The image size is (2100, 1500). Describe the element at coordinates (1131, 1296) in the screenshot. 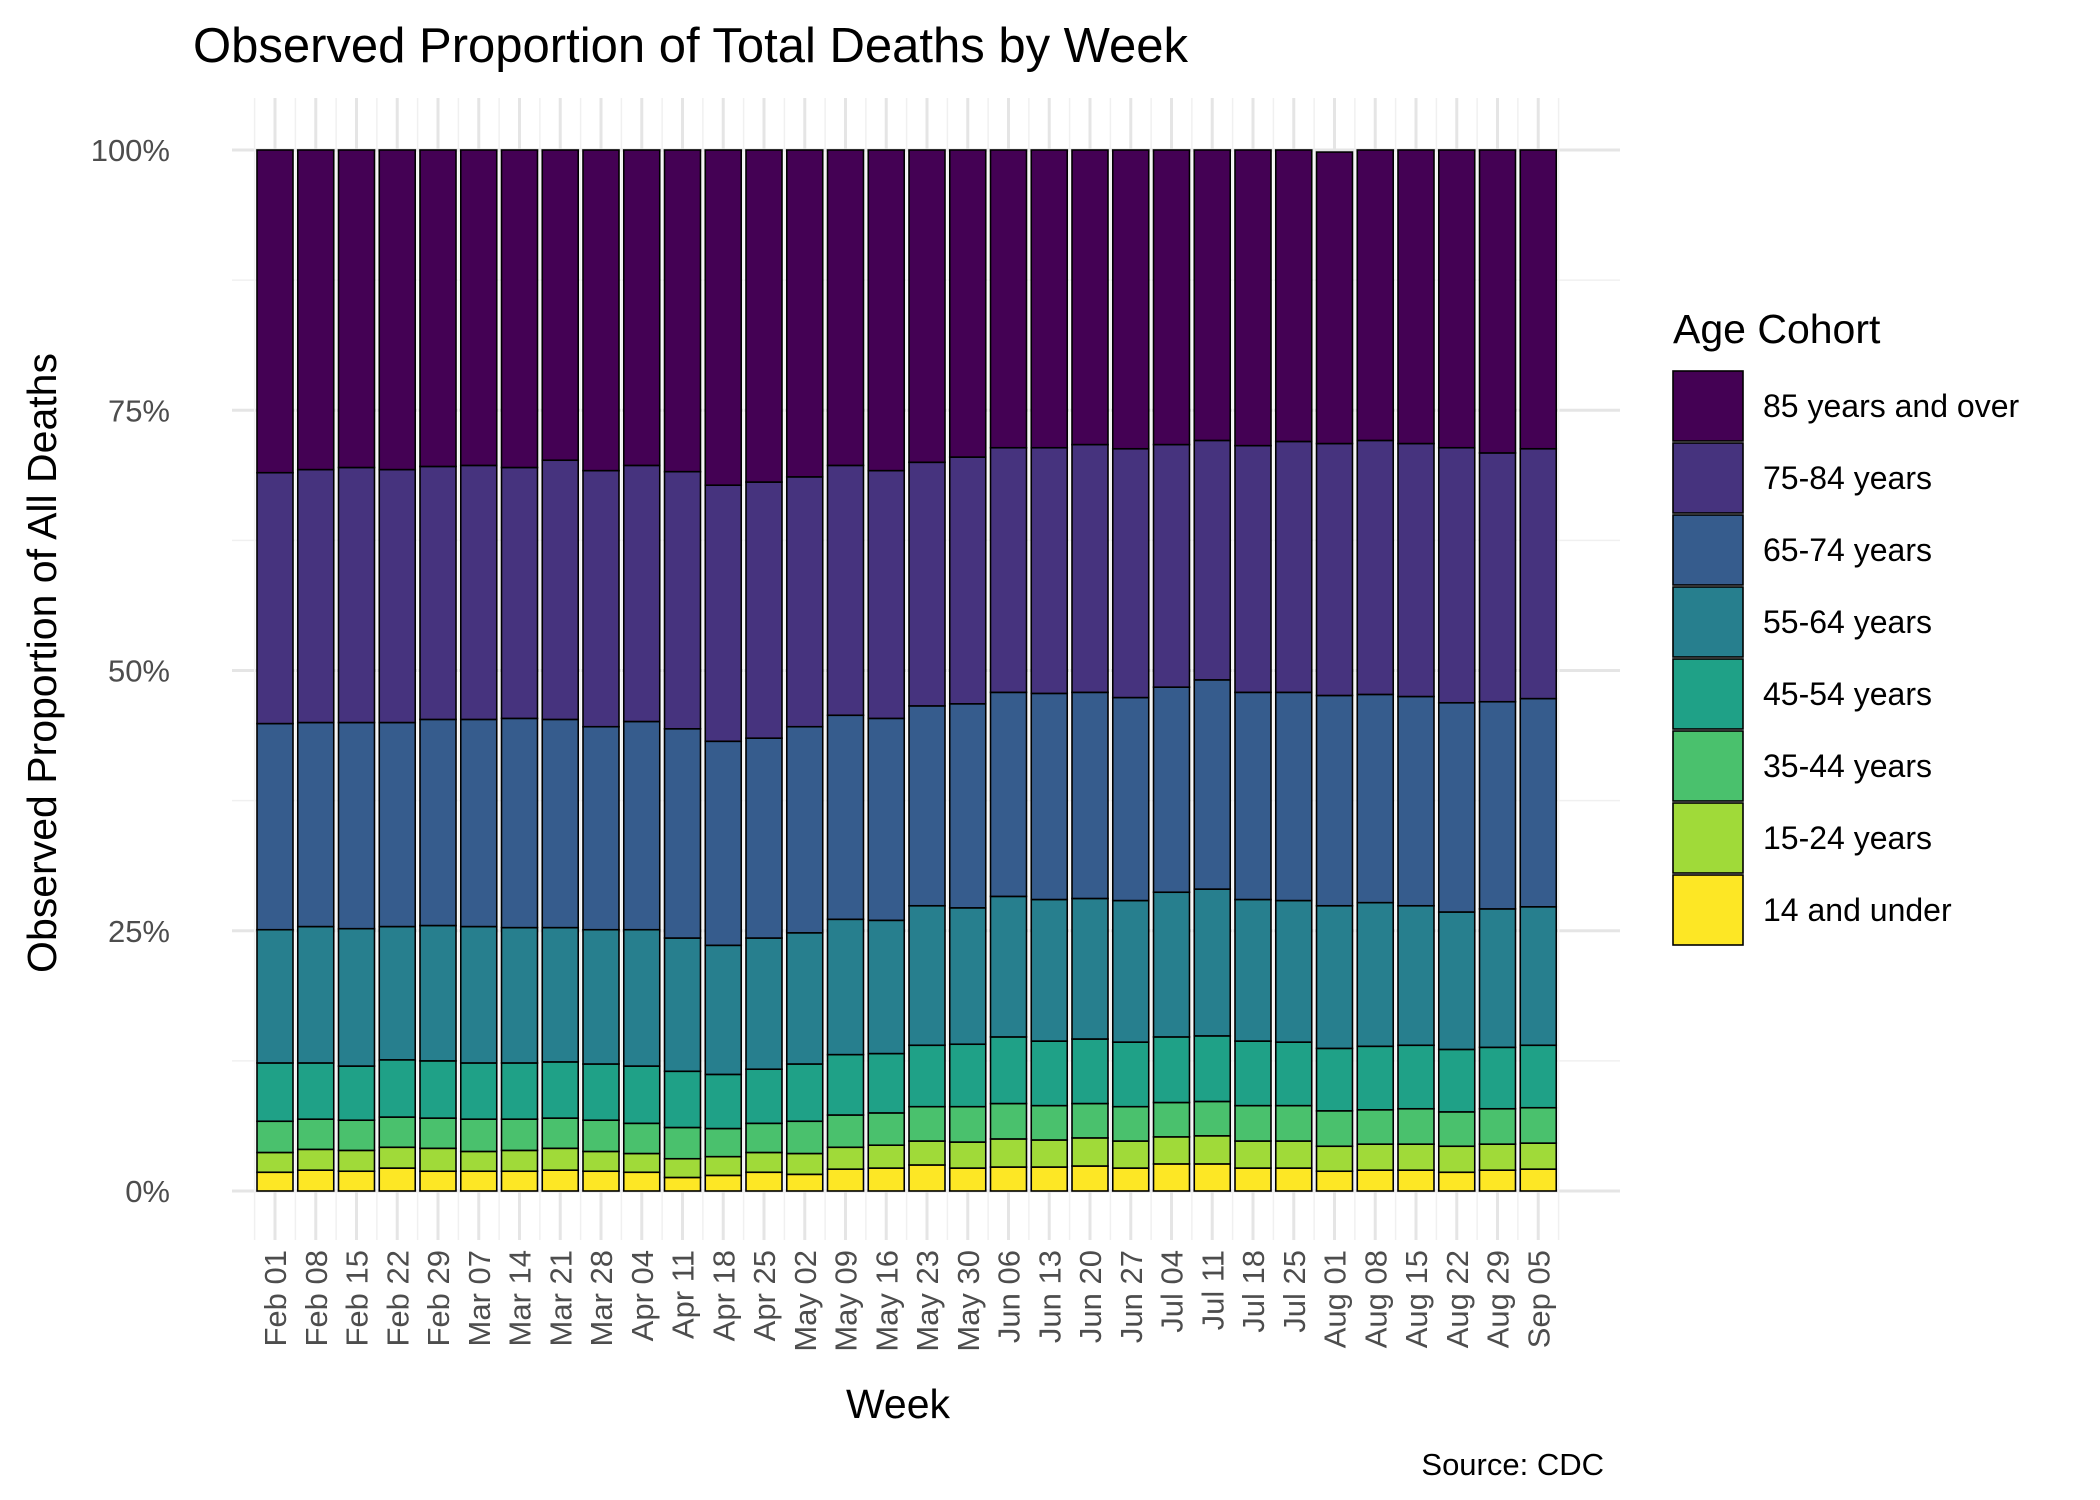

I see `x-tick-label: Jun 27` at that location.